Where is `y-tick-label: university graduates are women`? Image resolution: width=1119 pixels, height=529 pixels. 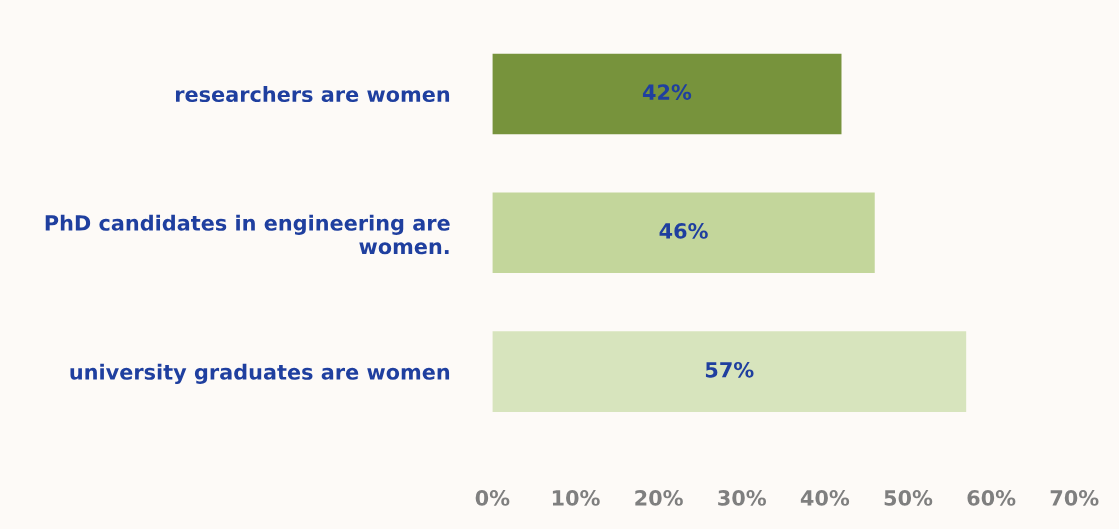
y-tick-label: university graduates are women is located at coordinates (260, 374).